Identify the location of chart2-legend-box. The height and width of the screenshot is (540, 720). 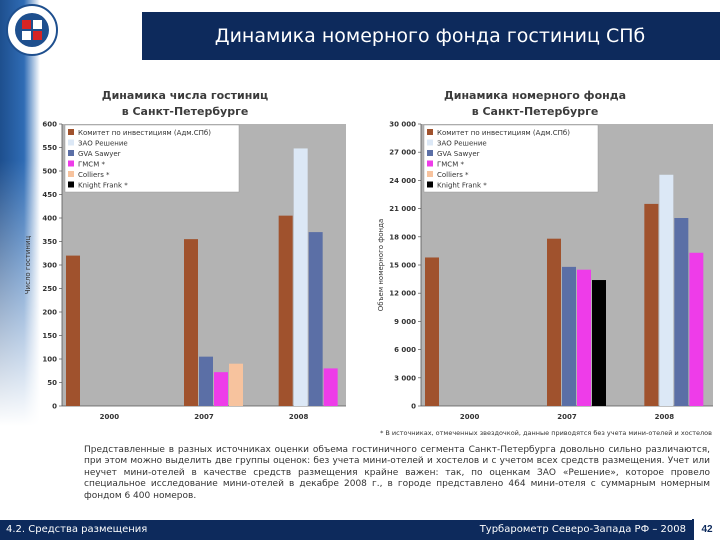
(511, 158).